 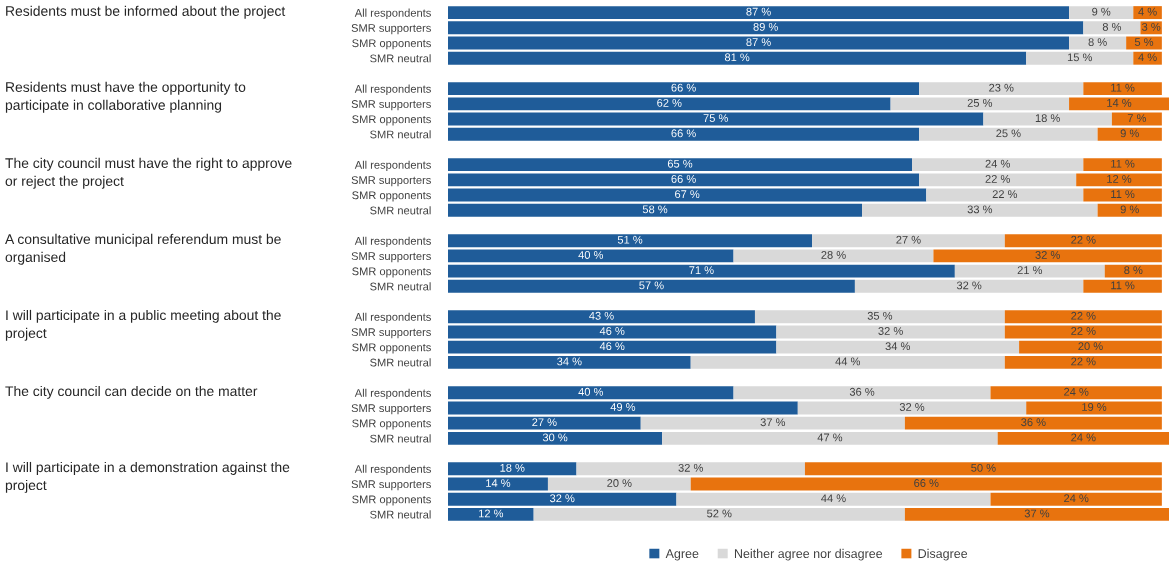 I want to click on data-label: 30 %, so click(x=555, y=437).